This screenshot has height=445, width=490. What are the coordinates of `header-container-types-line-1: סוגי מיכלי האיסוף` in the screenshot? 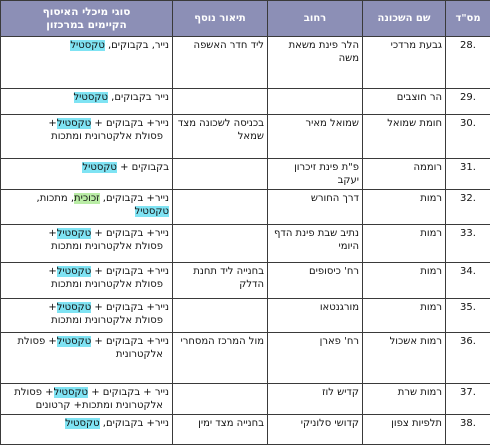 It's located at (86, 12).